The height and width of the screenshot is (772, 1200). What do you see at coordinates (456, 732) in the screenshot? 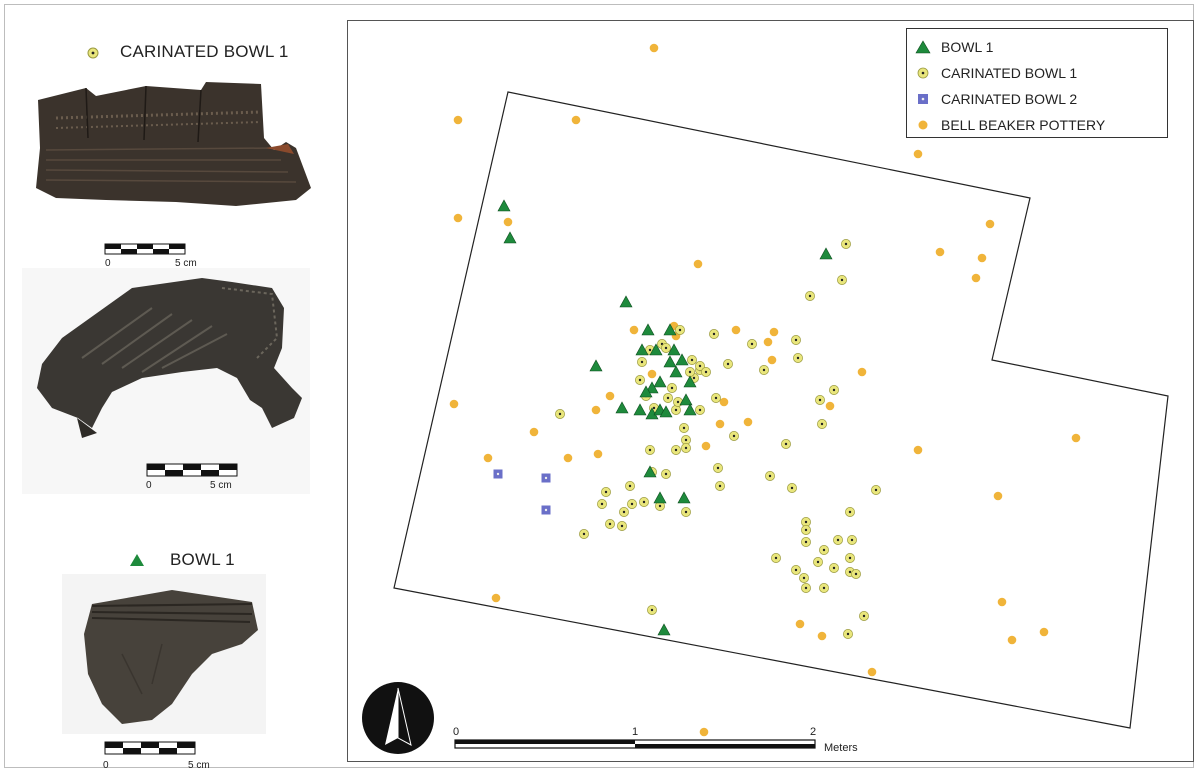
I see `scale-tick-0: 0` at bounding box center [456, 732].